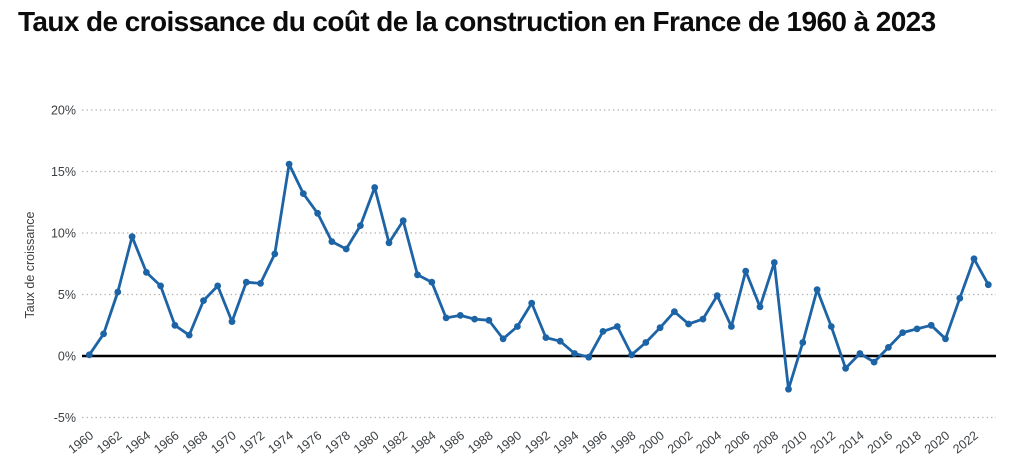  What do you see at coordinates (81, 442) in the screenshot?
I see `x-tick-label: 1960` at bounding box center [81, 442].